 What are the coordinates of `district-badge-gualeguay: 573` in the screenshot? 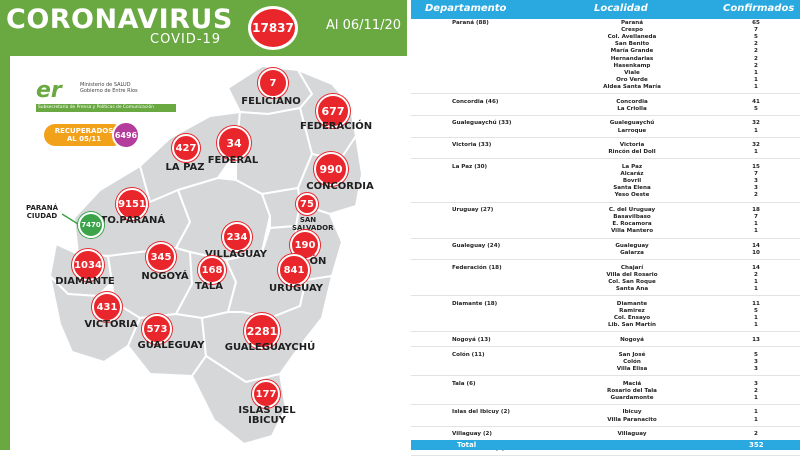 It's located at (157, 329).